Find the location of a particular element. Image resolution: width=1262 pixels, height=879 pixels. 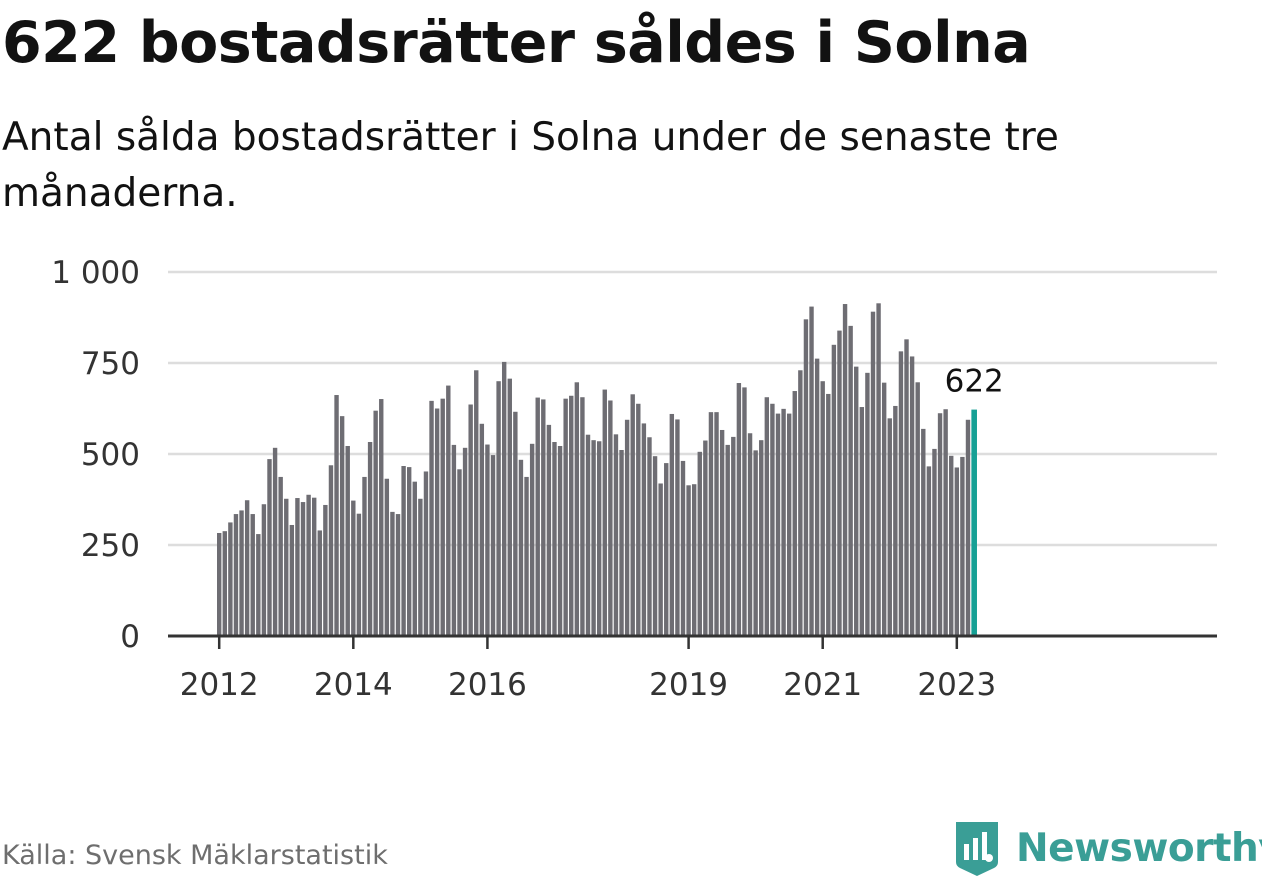

bar-highlight is located at coordinates (974, 522).